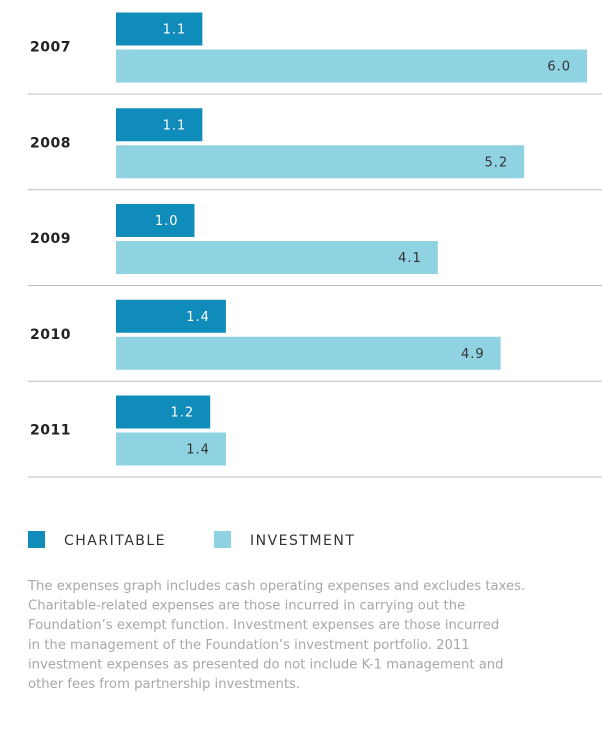 The height and width of the screenshot is (730, 602). What do you see at coordinates (559, 67) in the screenshot?
I see `value-label: 6.0` at bounding box center [559, 67].